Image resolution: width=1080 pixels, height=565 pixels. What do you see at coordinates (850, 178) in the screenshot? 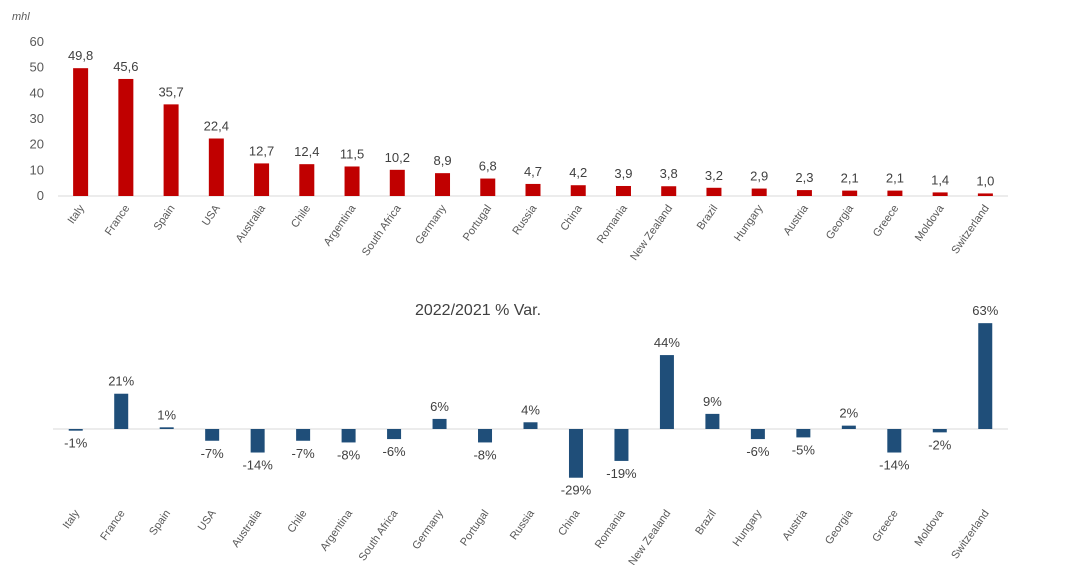
I see `data-label: 2,1` at bounding box center [850, 178].